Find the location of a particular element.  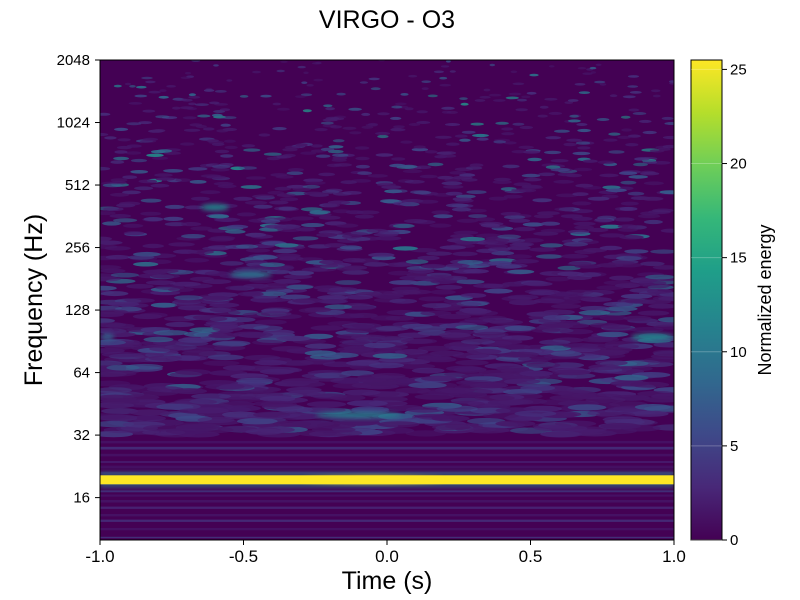

x-tick-label: -1.0 is located at coordinates (99, 556).